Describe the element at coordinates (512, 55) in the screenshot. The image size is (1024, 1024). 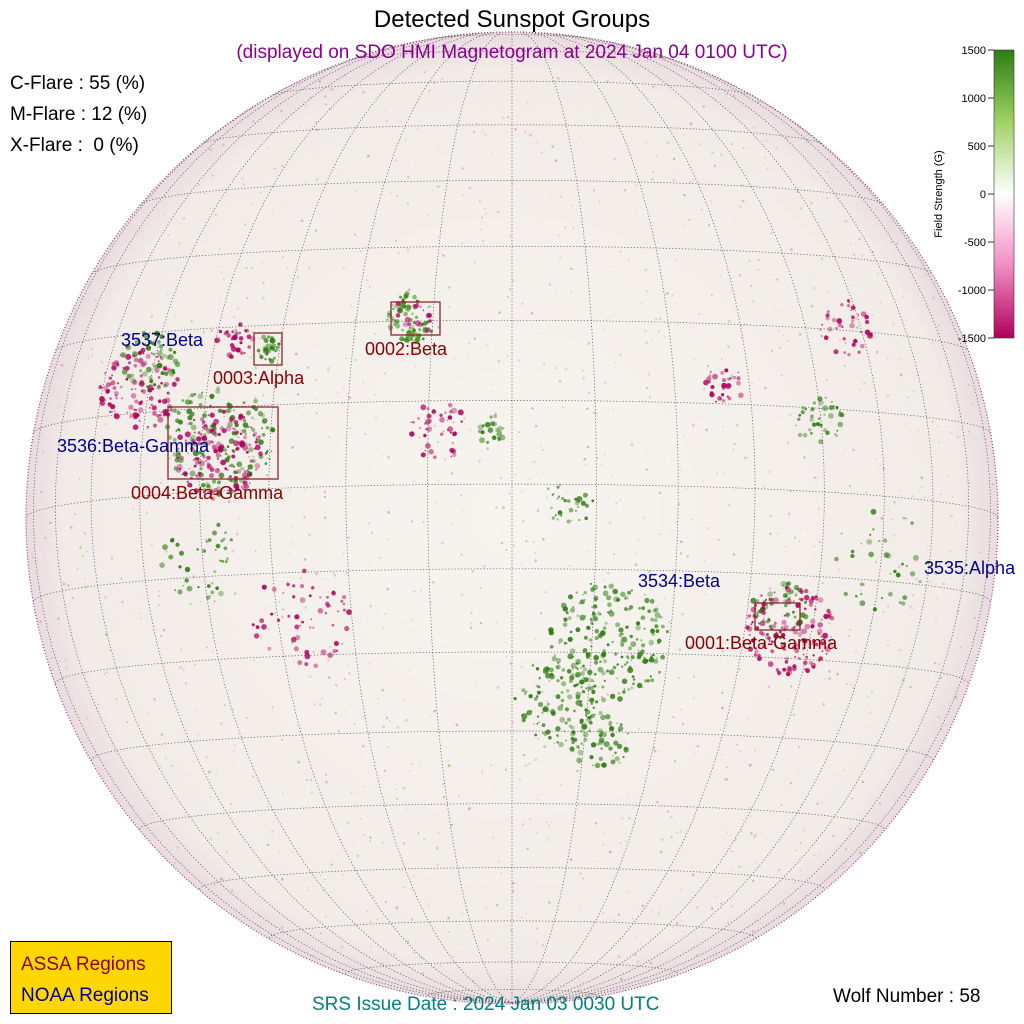
I see `grid-line` at that location.